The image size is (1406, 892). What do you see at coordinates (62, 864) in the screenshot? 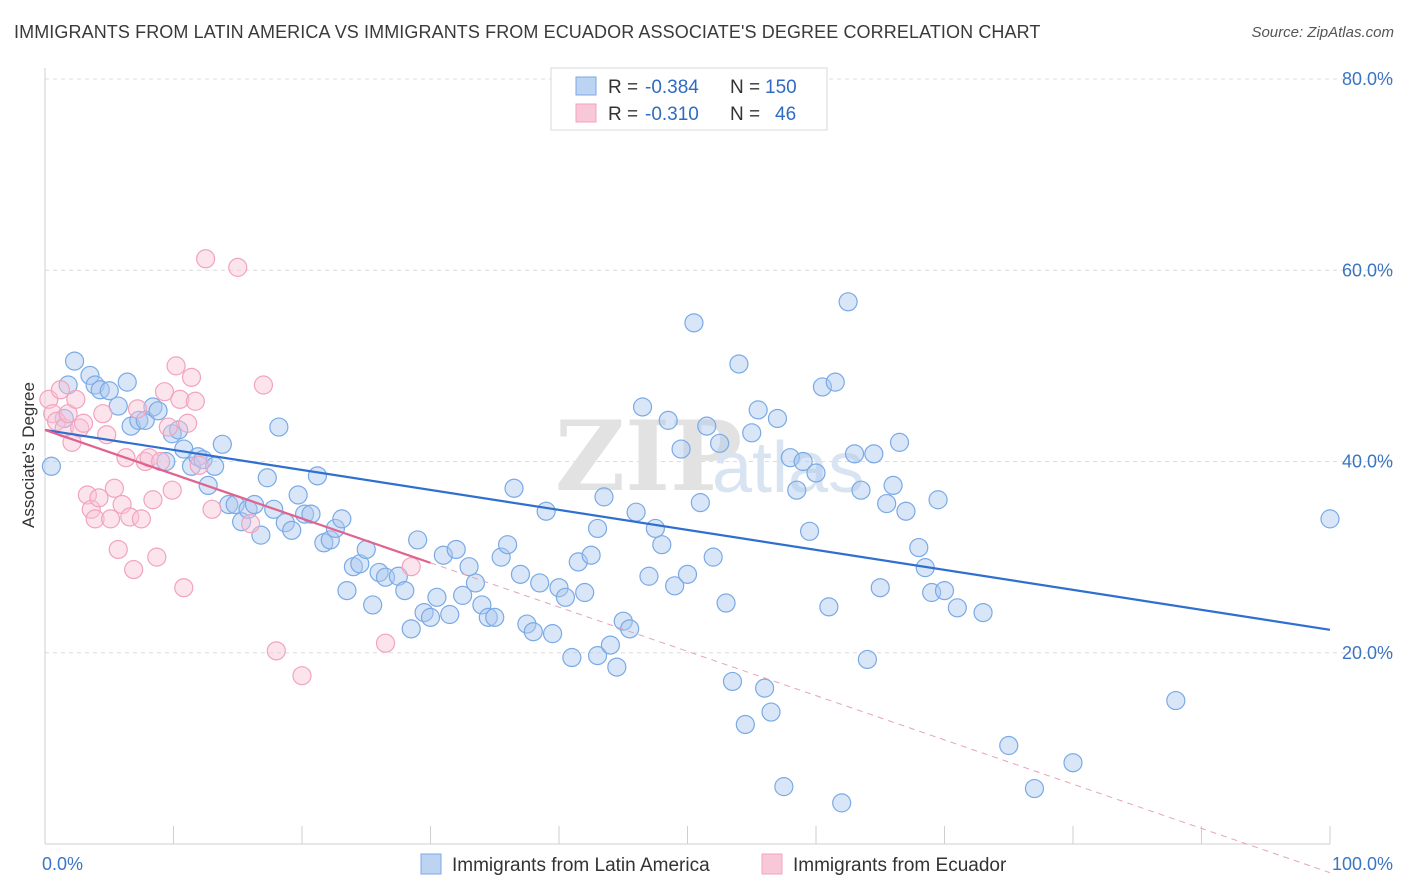
I see `x-tick-label-0: 0.0%` at bounding box center [62, 864].